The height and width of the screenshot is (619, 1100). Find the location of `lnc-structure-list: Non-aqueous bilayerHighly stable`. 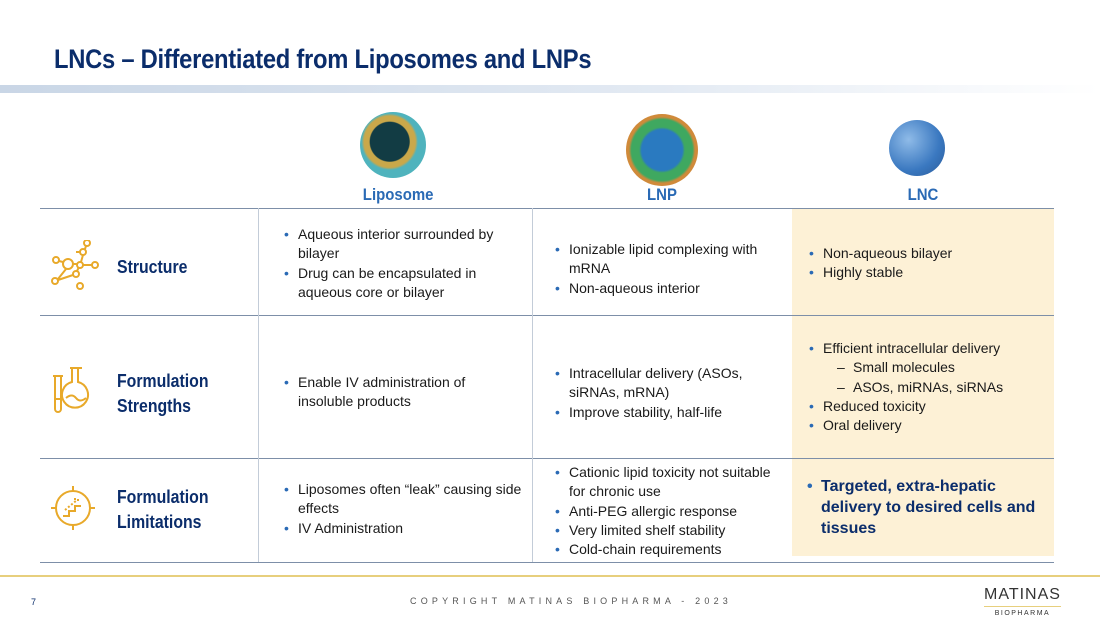

lnc-structure-list: Non-aqueous bilayerHighly stable is located at coordinates (922, 263).